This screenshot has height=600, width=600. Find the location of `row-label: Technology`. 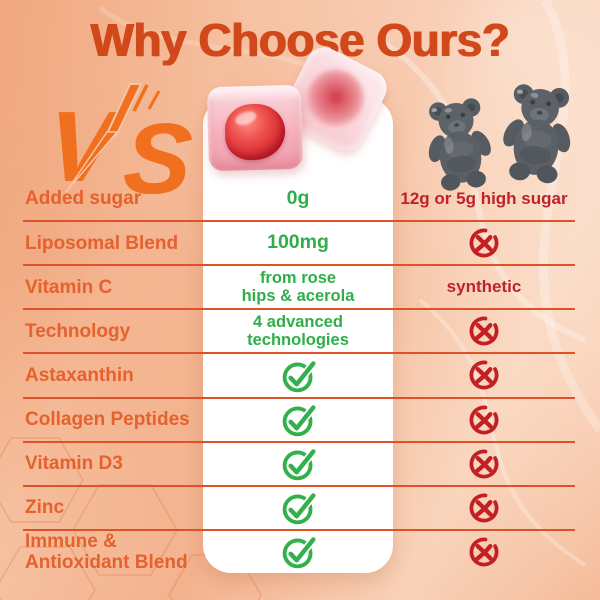

row-label: Technology is located at coordinates (78, 331).